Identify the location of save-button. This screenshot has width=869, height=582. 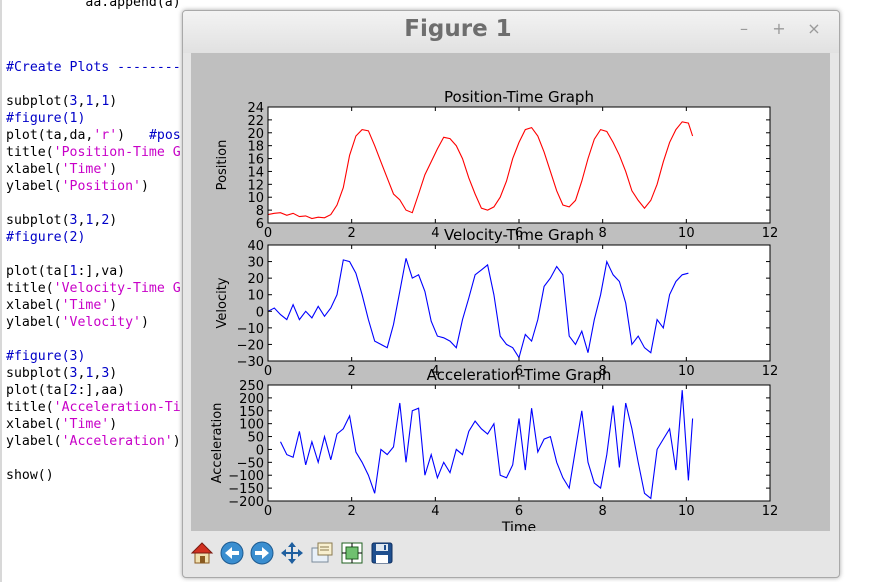
(382, 553).